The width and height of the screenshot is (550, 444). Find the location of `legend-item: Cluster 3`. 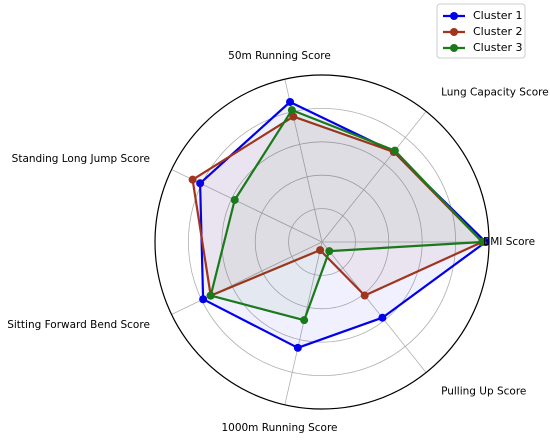

legend-item: Cluster 3 is located at coordinates (483, 47).